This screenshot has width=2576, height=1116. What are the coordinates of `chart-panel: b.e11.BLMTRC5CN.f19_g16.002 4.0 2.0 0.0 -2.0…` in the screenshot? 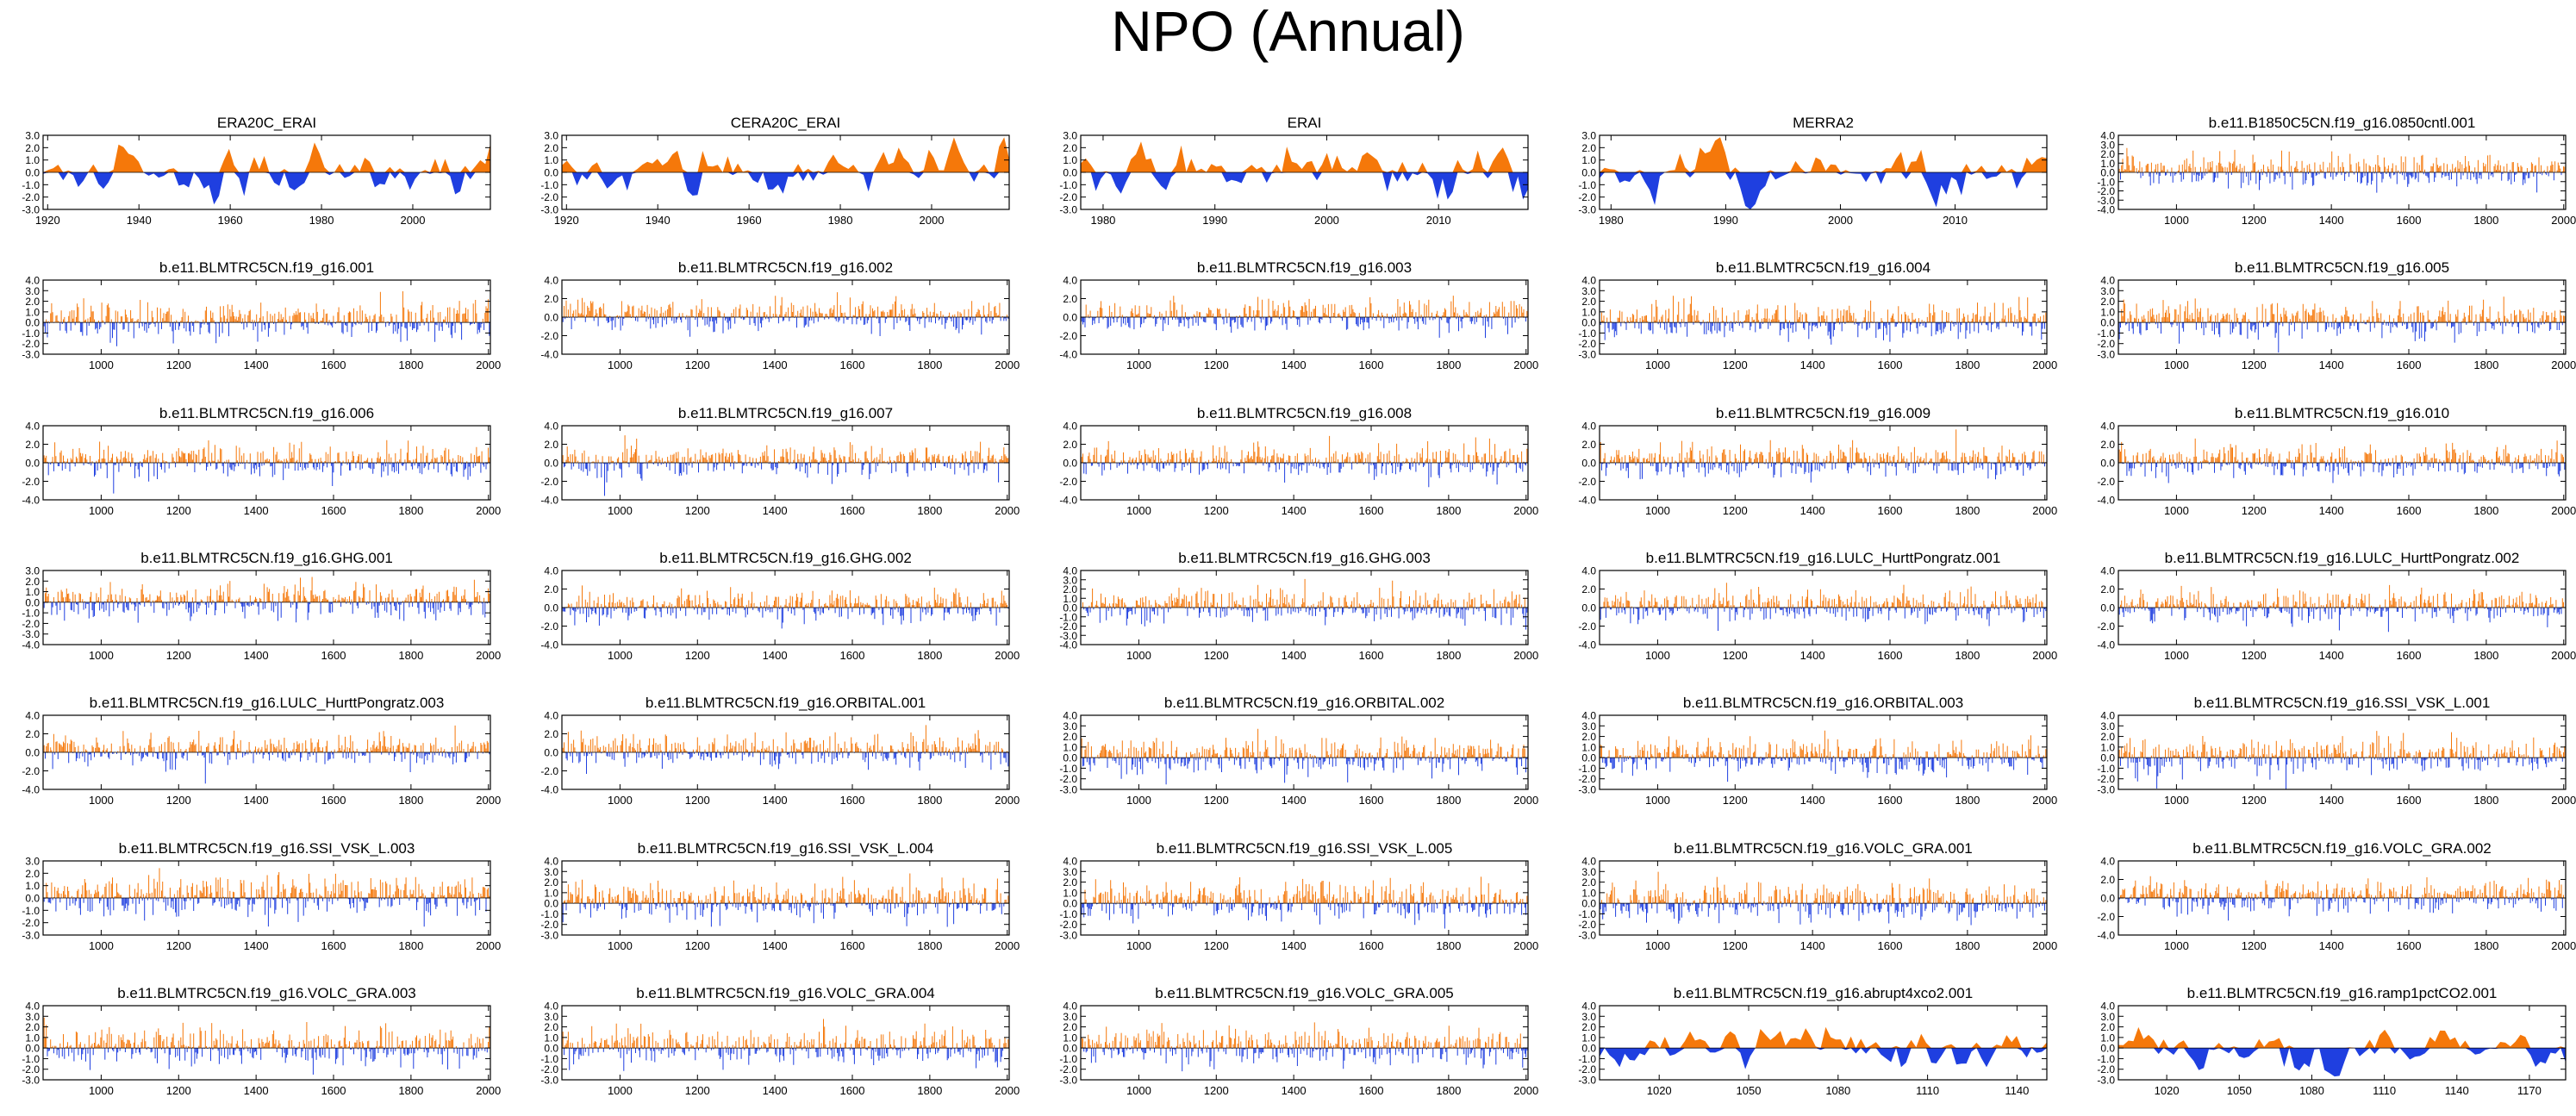 It's located at (780, 315).